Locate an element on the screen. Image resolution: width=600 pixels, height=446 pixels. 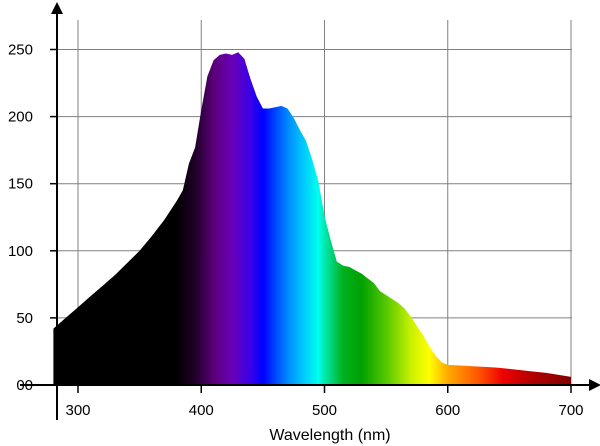
y-tick-label-0: 00 is located at coordinates (24, 385).